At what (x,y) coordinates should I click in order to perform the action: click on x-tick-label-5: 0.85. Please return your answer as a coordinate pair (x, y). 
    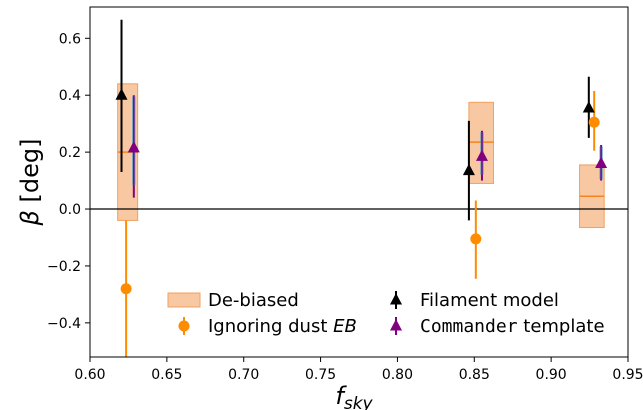
    Looking at the image, I should click on (474, 375).